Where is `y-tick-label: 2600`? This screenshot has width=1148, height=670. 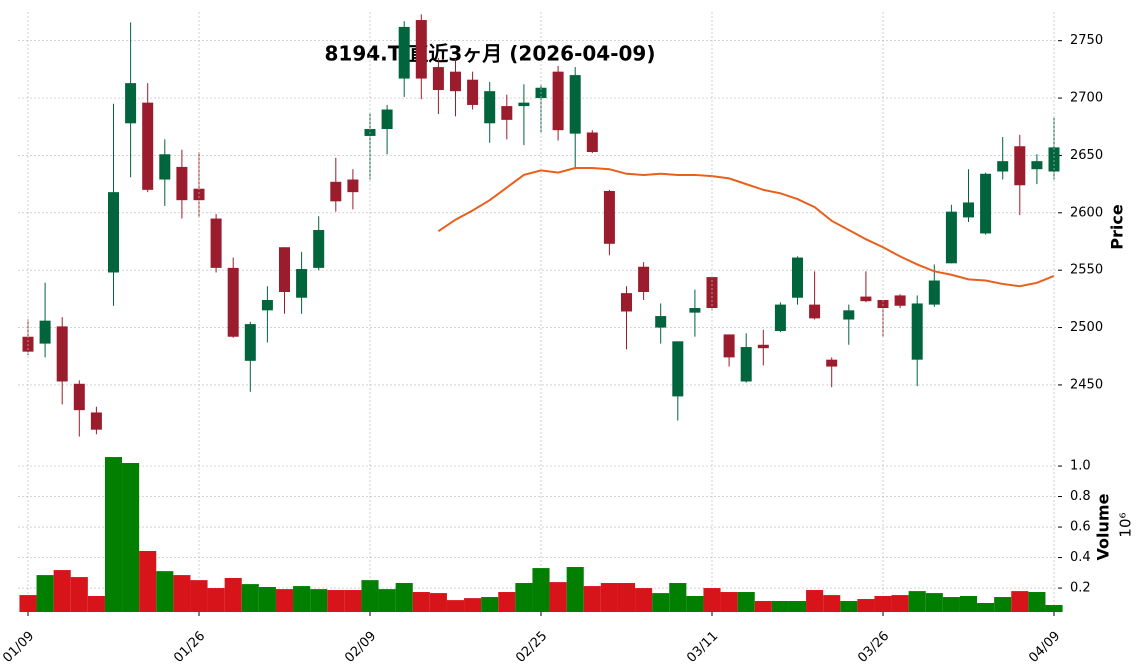
y-tick-label: 2600 is located at coordinates (1086, 212).